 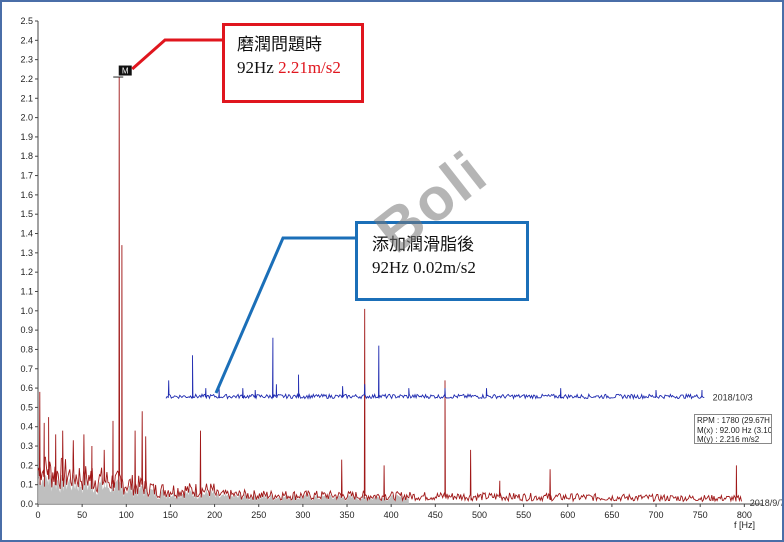 What do you see at coordinates (391, 515) in the screenshot?
I see `x-tick-label: 400` at bounding box center [391, 515].